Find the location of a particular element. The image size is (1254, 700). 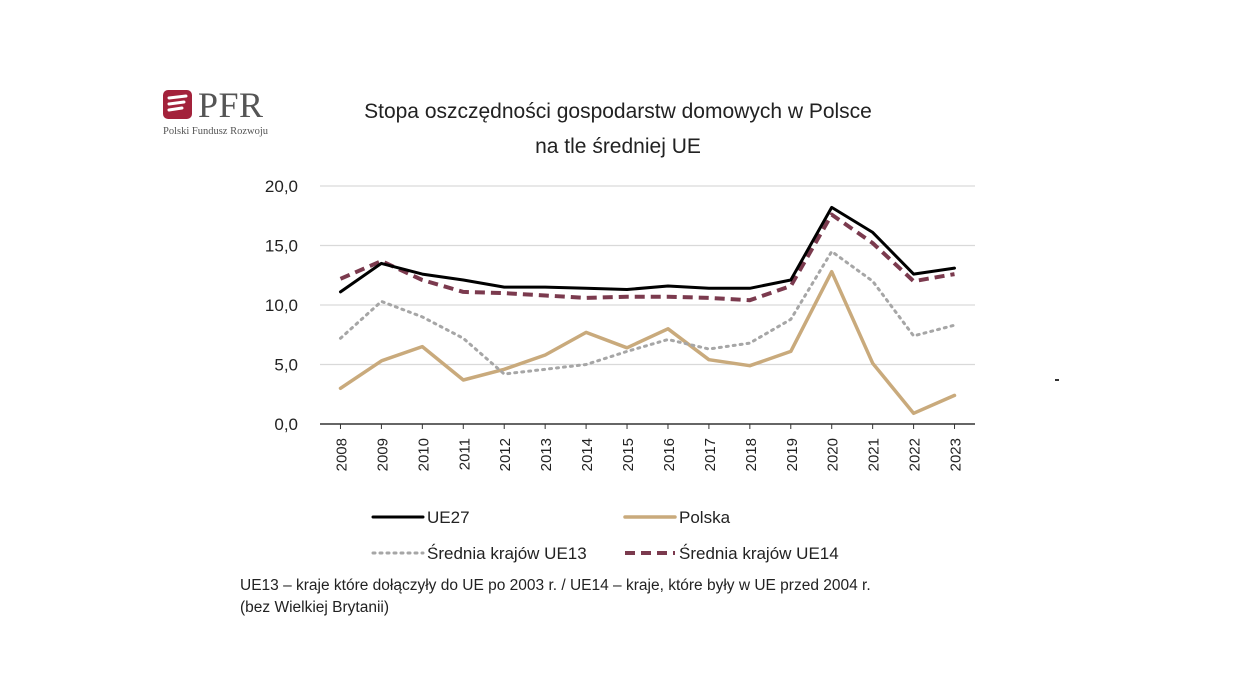

x-tick-label: 2012 is located at coordinates (505, 454).